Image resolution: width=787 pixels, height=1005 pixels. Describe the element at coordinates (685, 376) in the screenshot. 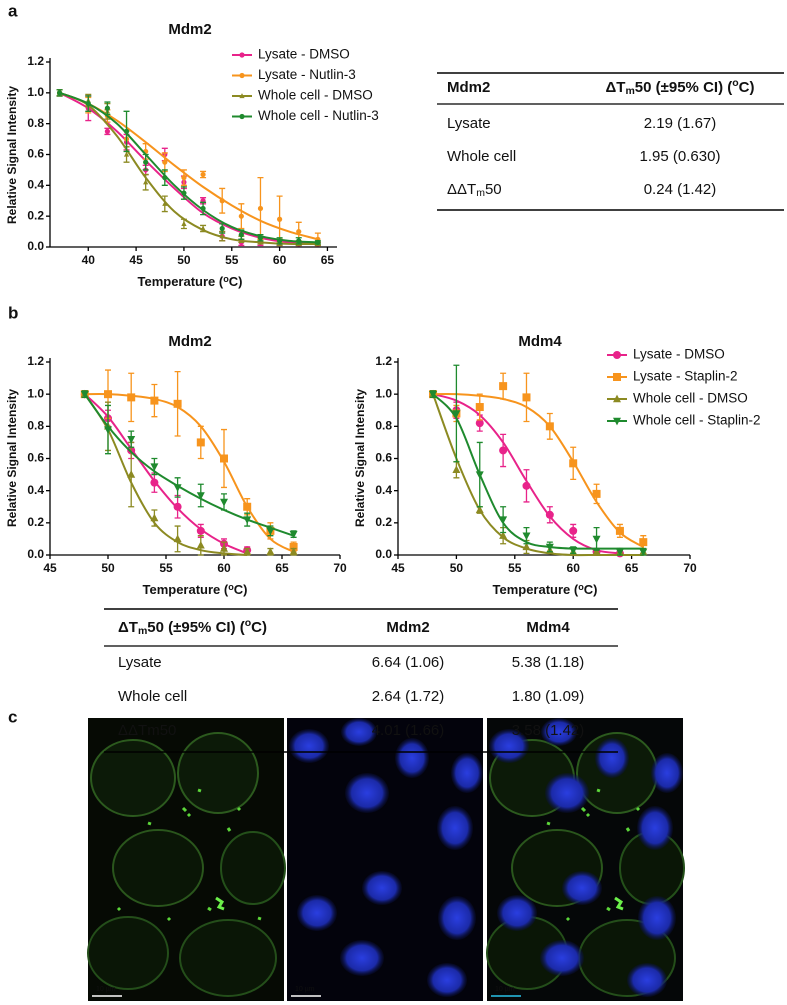

I see `legend-label: Lysate - Staplin-2` at that location.